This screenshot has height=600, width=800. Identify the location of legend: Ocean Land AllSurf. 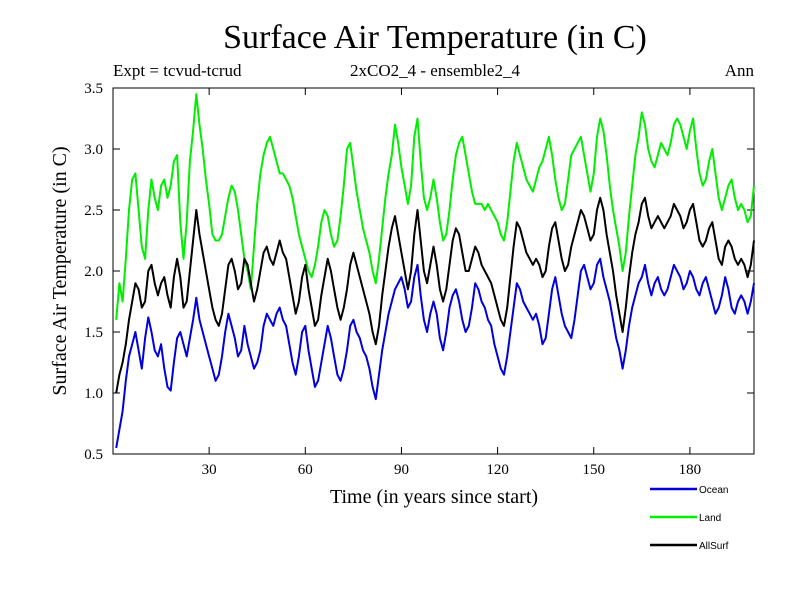
(689, 518).